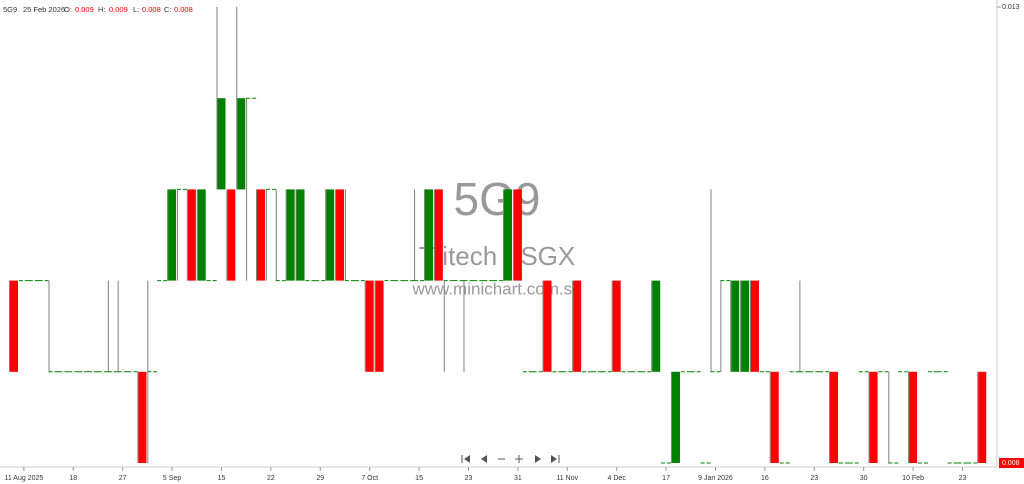 The image size is (1024, 484). I want to click on x-tick-label: 30, so click(864, 478).